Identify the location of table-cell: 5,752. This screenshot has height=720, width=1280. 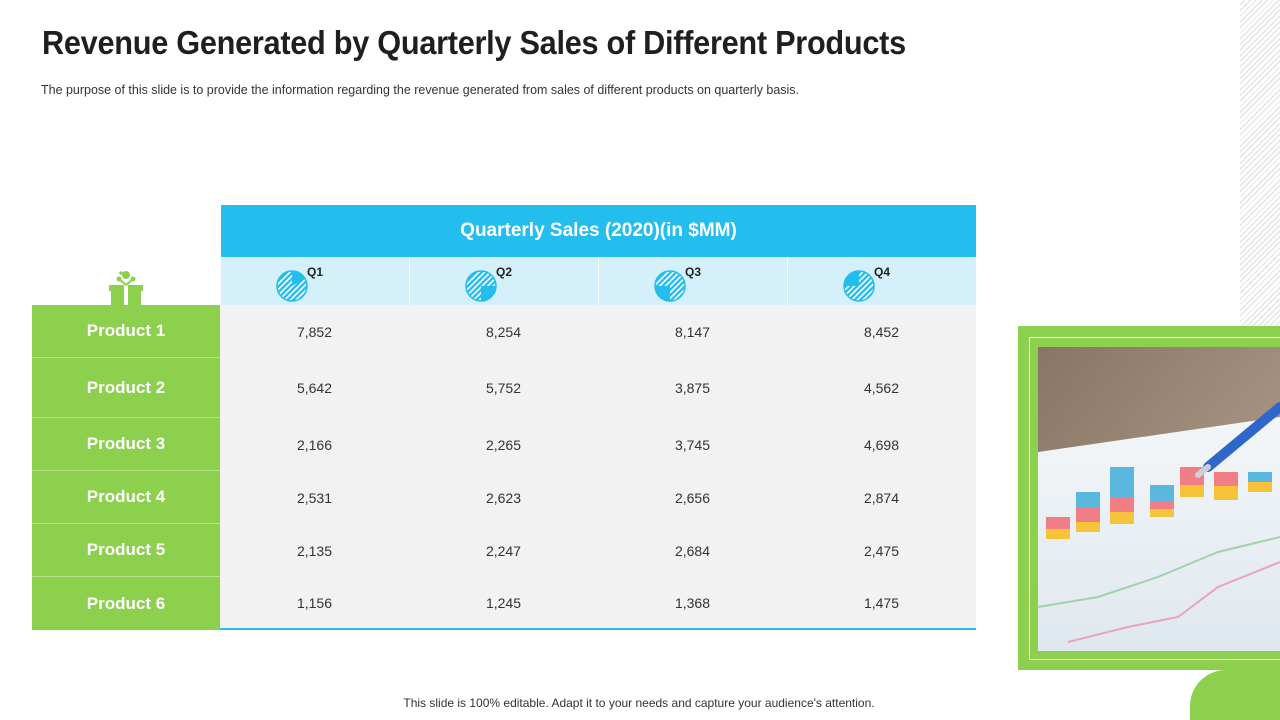
(503, 388).